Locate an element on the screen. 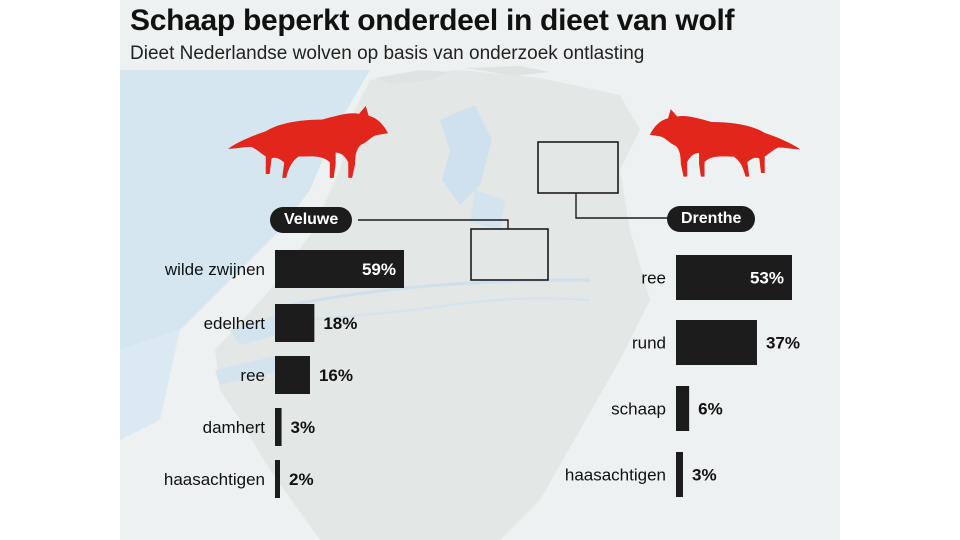  category-label-drenthe: ree is located at coordinates (653, 278).